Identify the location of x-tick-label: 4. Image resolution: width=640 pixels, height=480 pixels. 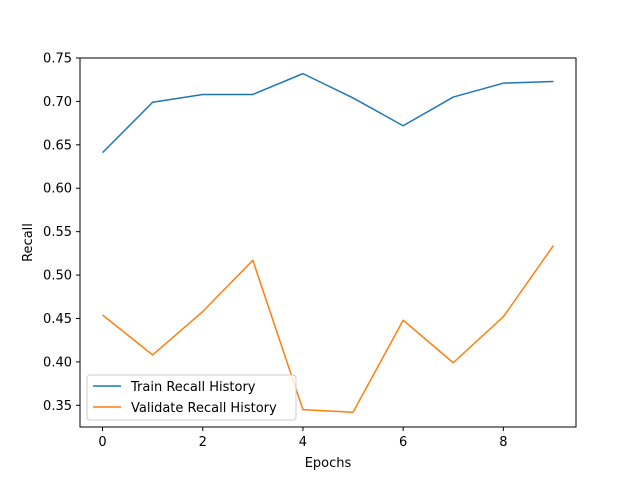
(303, 442).